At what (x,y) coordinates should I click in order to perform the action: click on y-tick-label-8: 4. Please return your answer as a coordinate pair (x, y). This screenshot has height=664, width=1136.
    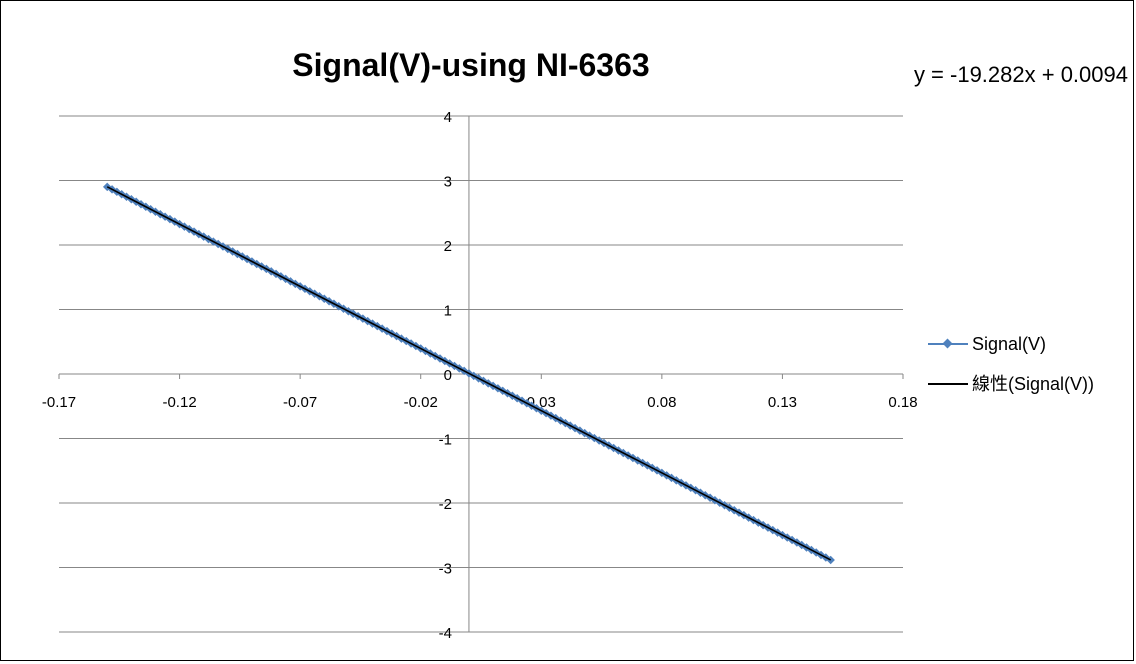
    Looking at the image, I should click on (448, 117).